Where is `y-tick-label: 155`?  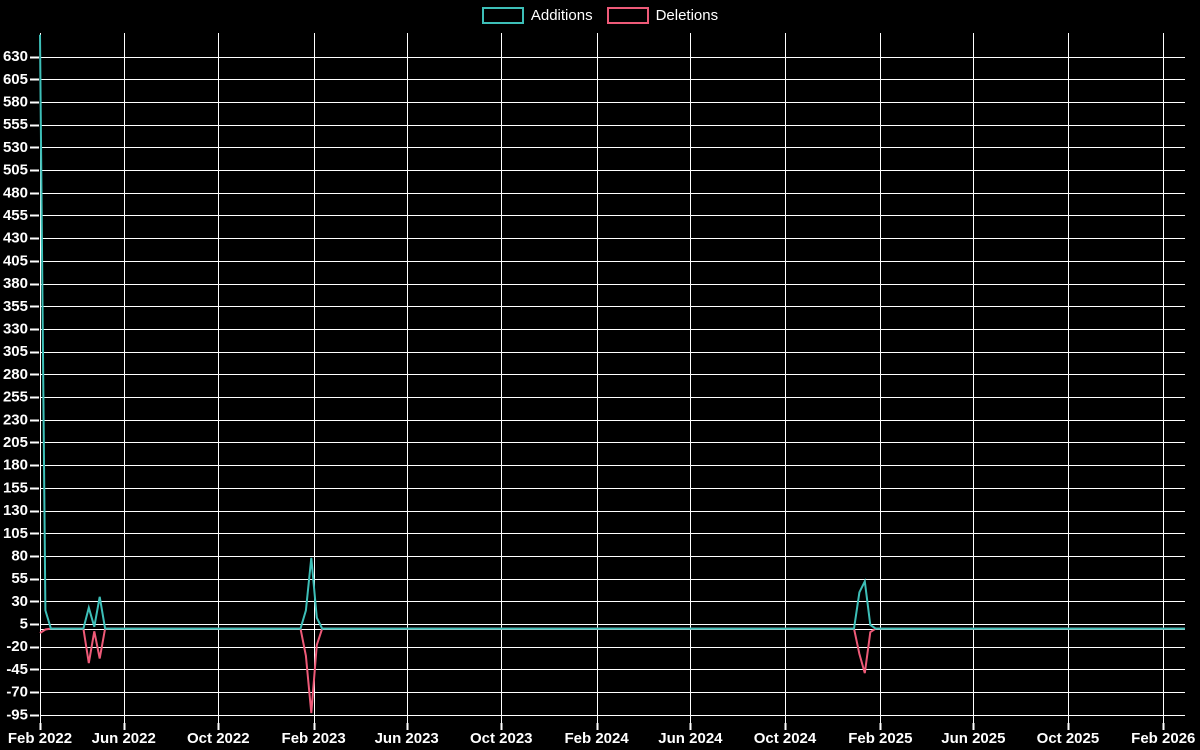 y-tick-label: 155 is located at coordinates (15, 487).